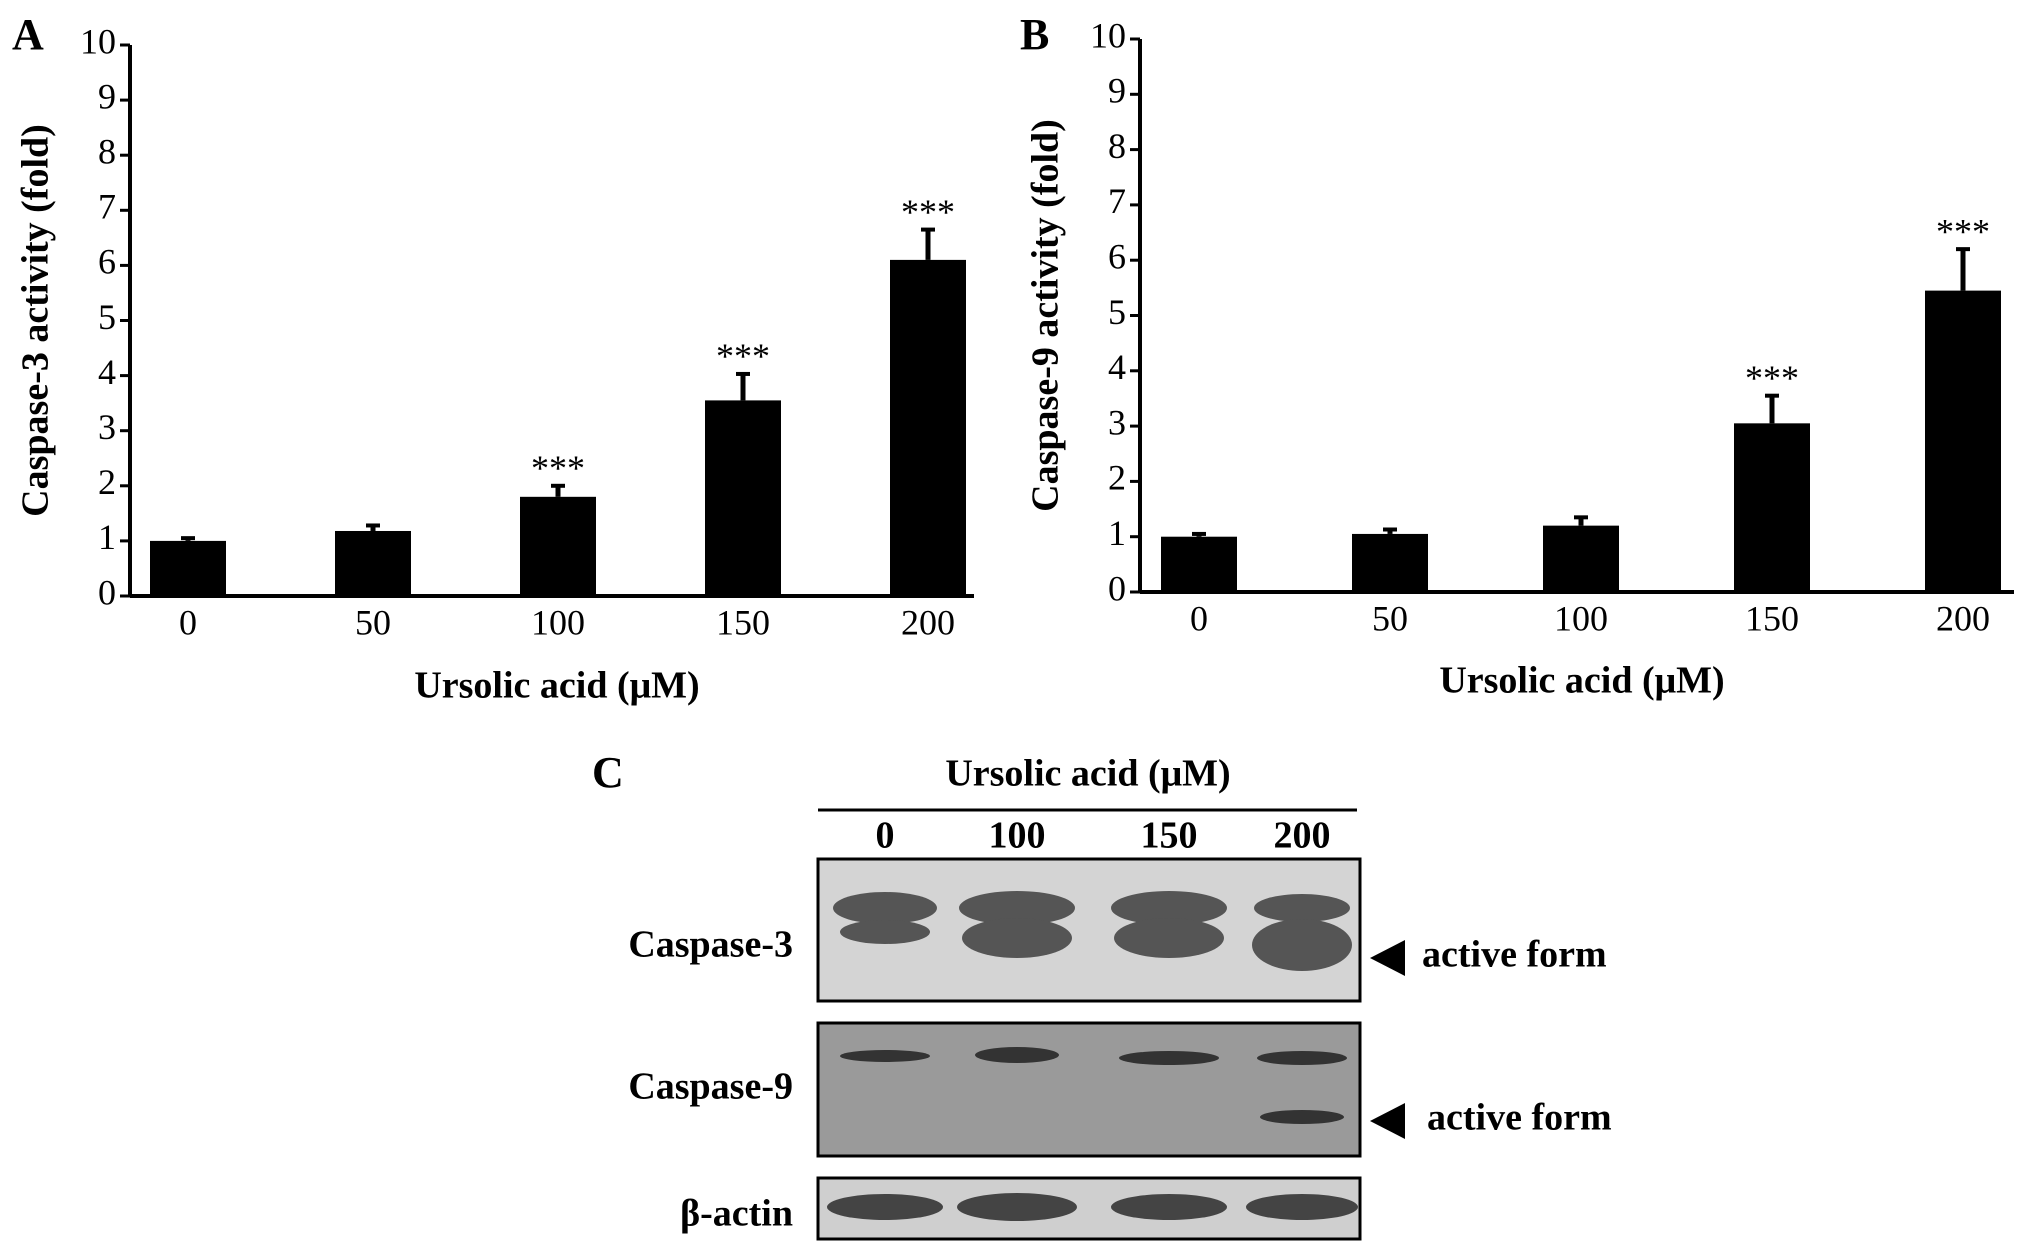 The width and height of the screenshot is (2031, 1254). Describe the element at coordinates (1017, 836) in the screenshot. I see `lane-label: 100` at that location.